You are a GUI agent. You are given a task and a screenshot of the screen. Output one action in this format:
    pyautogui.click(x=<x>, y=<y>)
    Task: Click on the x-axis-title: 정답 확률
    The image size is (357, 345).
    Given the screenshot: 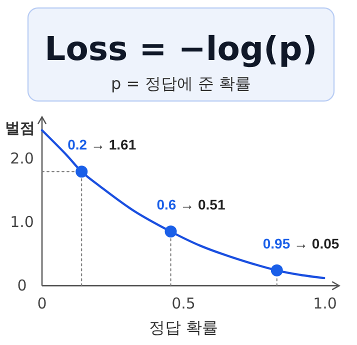 What is the action you would take?
    pyautogui.click(x=183, y=327)
    